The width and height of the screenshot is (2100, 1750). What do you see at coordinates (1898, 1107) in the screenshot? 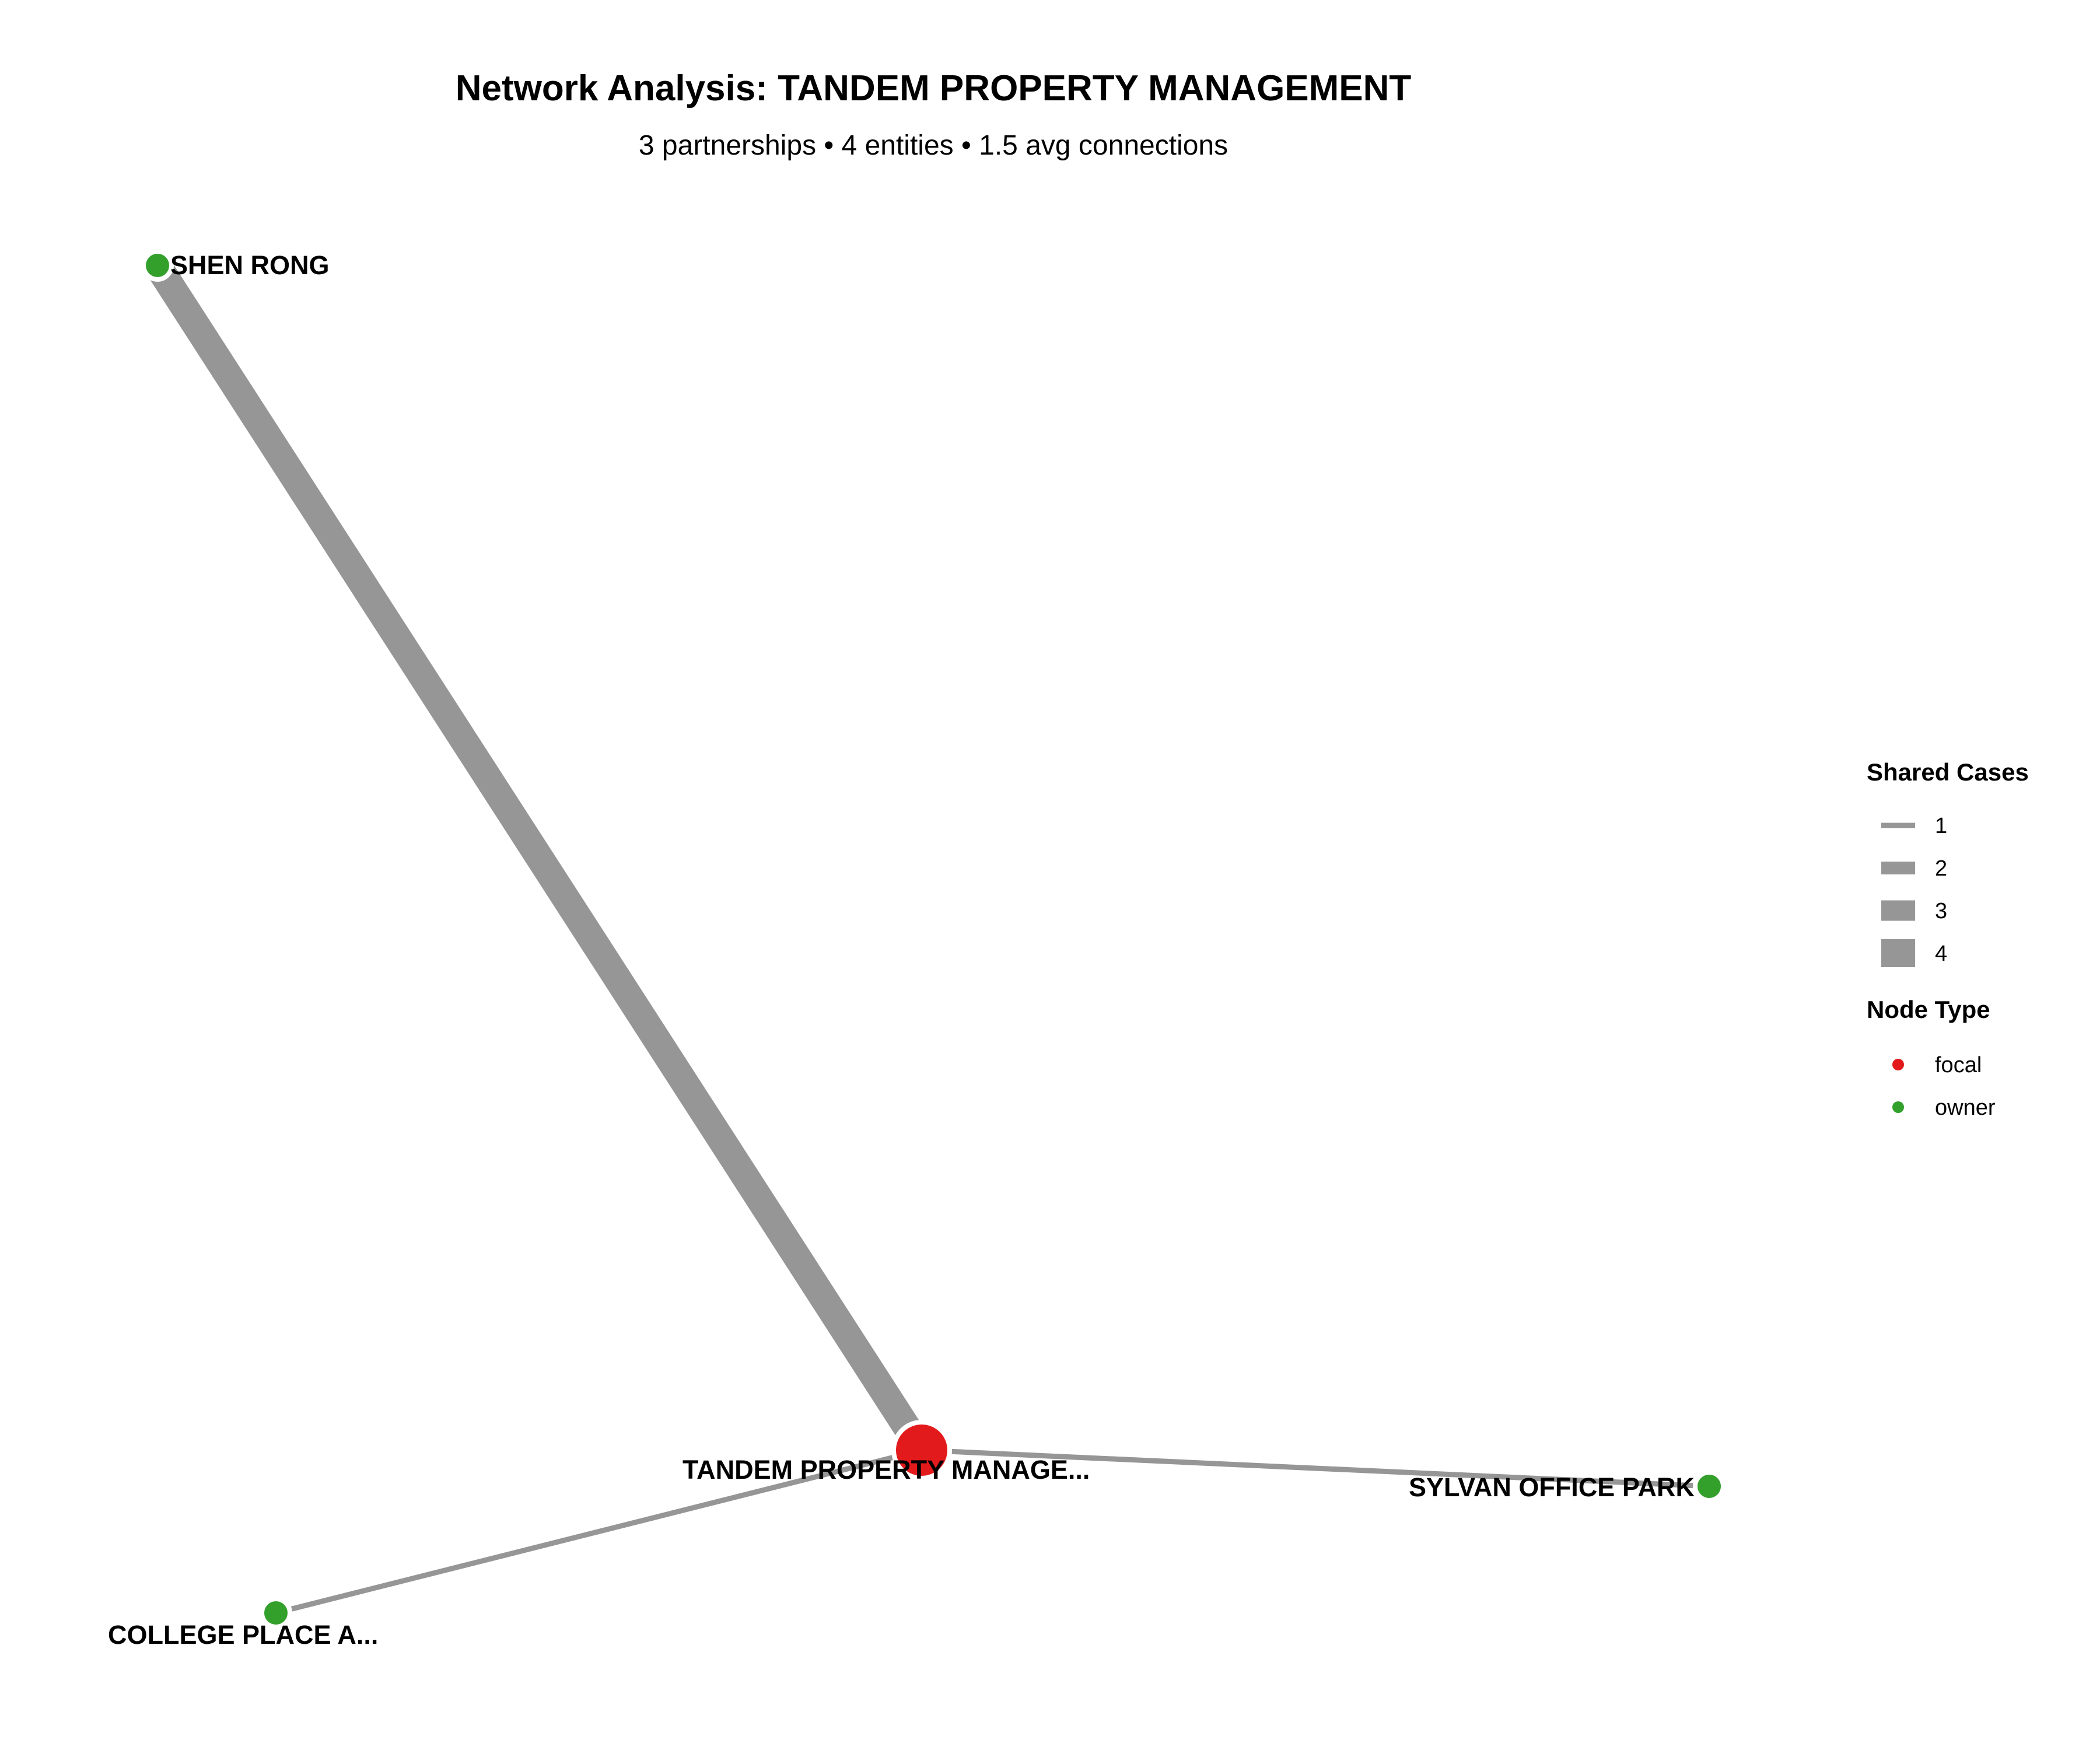
I see `legend-node-key-owner` at bounding box center [1898, 1107].